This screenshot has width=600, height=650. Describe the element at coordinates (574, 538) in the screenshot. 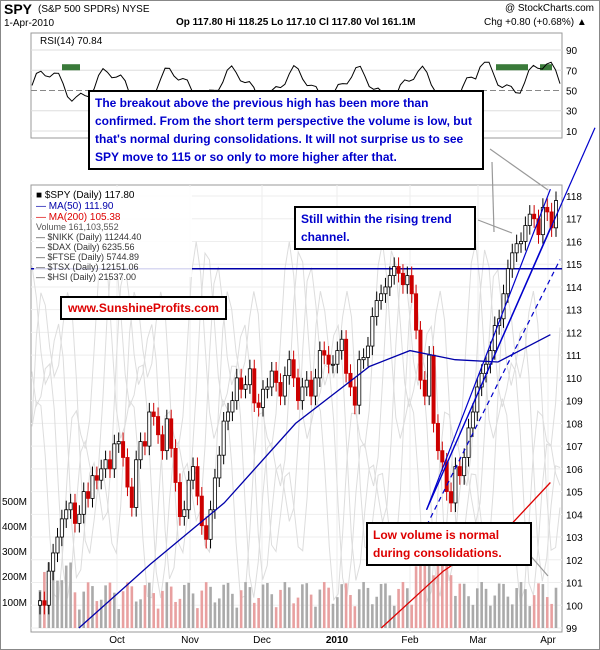

I see `price-tick-label: 103` at that location.